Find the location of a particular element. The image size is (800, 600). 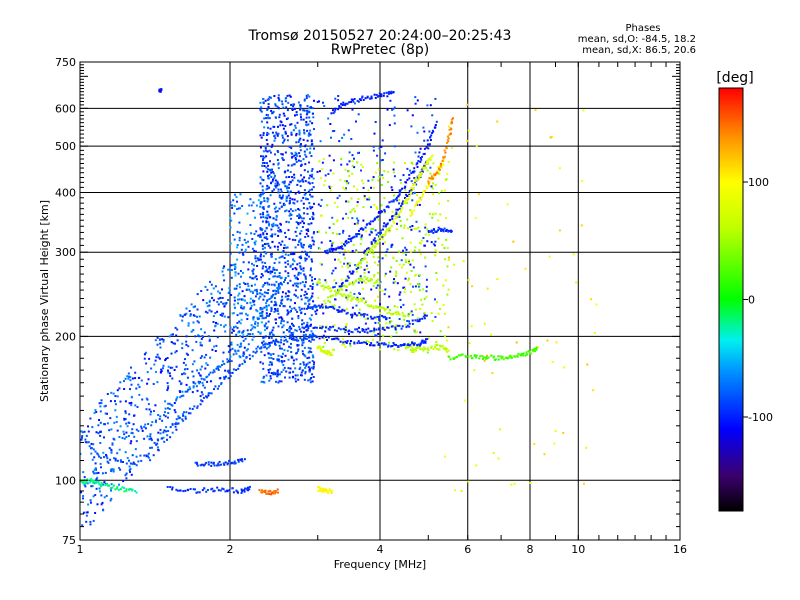

y-tick-label: 300 is located at coordinates (65, 252).